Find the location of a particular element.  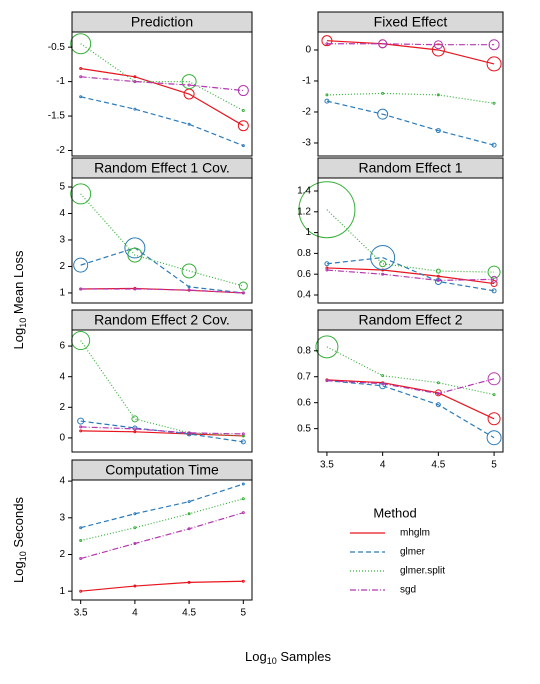

x-tick-label: 5 is located at coordinates (244, 613).